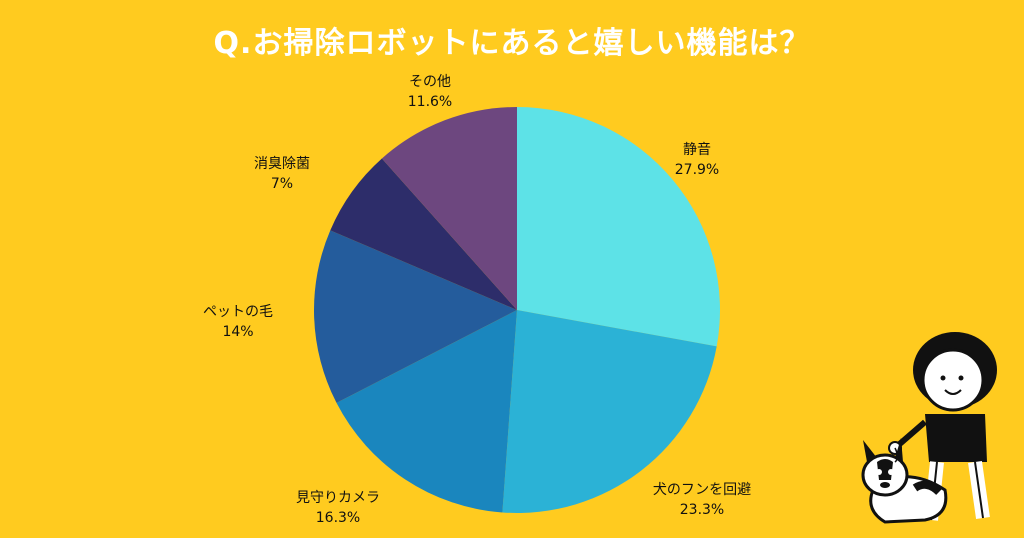 Image resolution: width=1024 pixels, height=538 pixels. I want to click on slice-value: 7%, so click(282, 184).